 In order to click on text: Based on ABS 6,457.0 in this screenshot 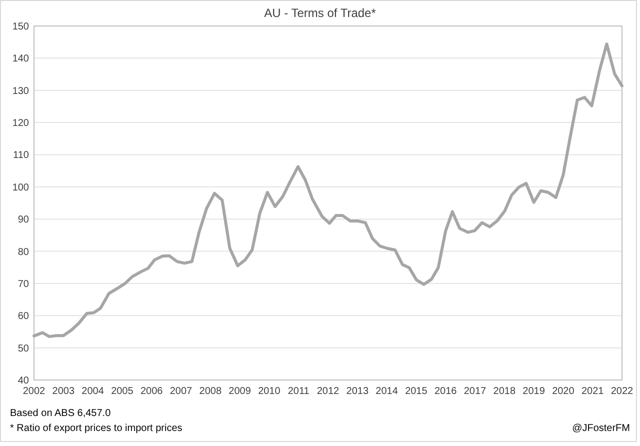, I will do `click(61, 413)`.